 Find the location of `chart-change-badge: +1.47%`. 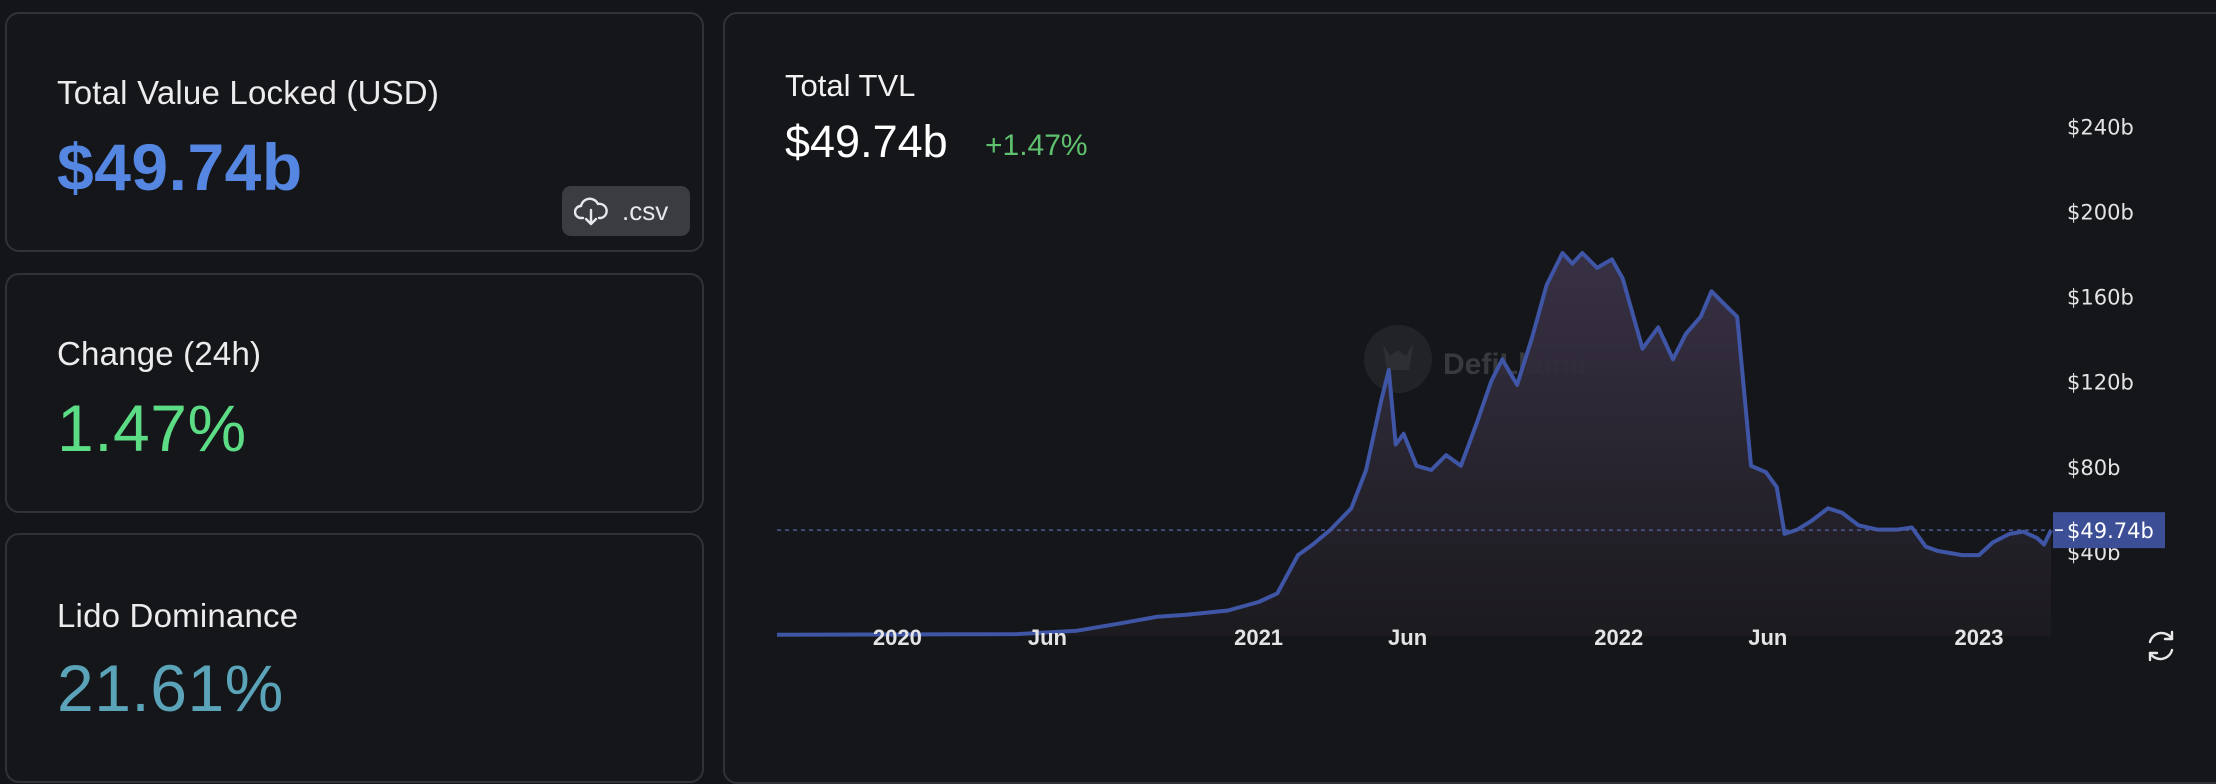

chart-change-badge: +1.47% is located at coordinates (1036, 145).